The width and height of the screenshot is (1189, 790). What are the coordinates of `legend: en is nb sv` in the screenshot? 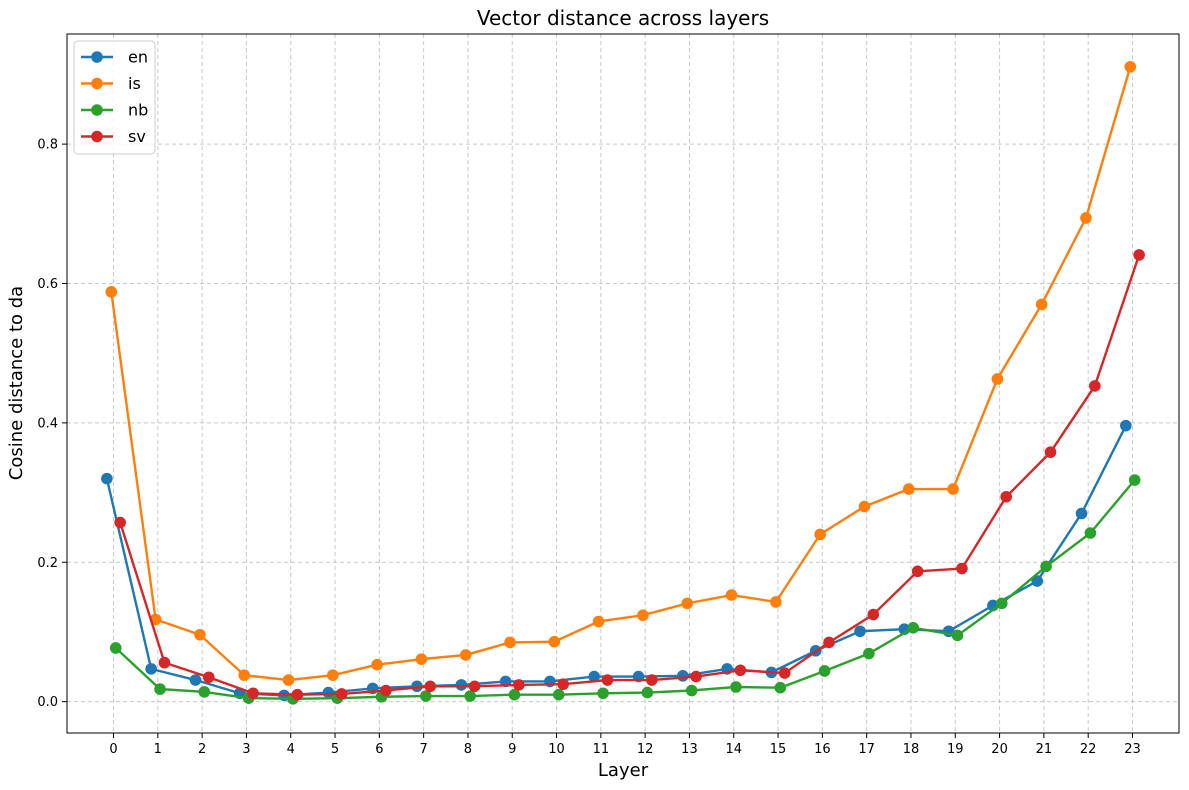 It's located at (114, 97).